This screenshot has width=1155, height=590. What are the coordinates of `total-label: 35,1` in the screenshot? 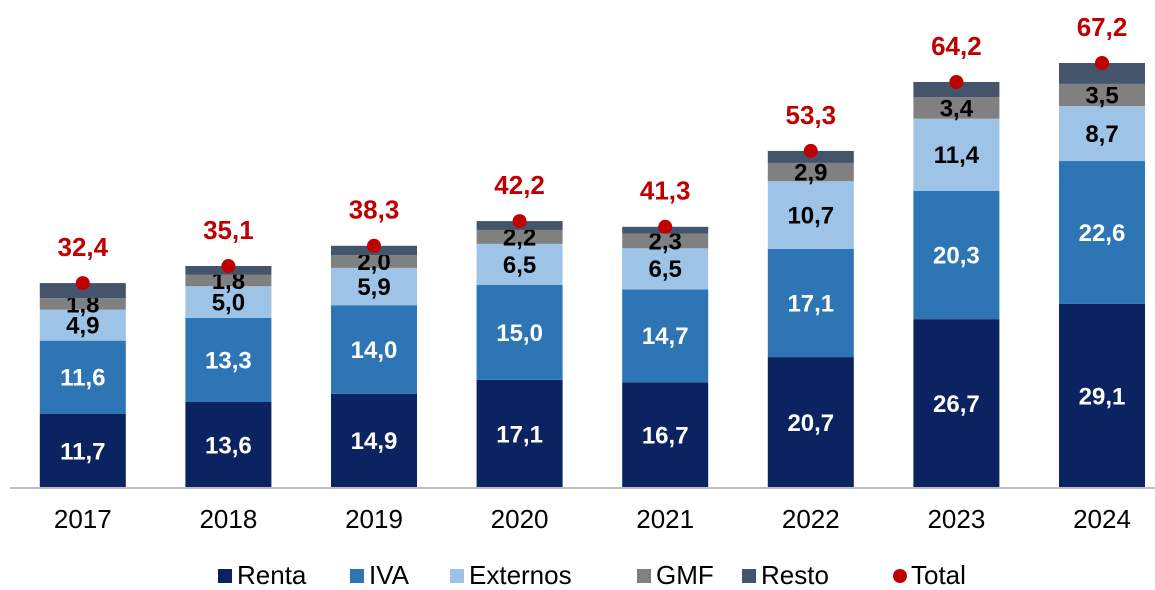 It's located at (228, 230).